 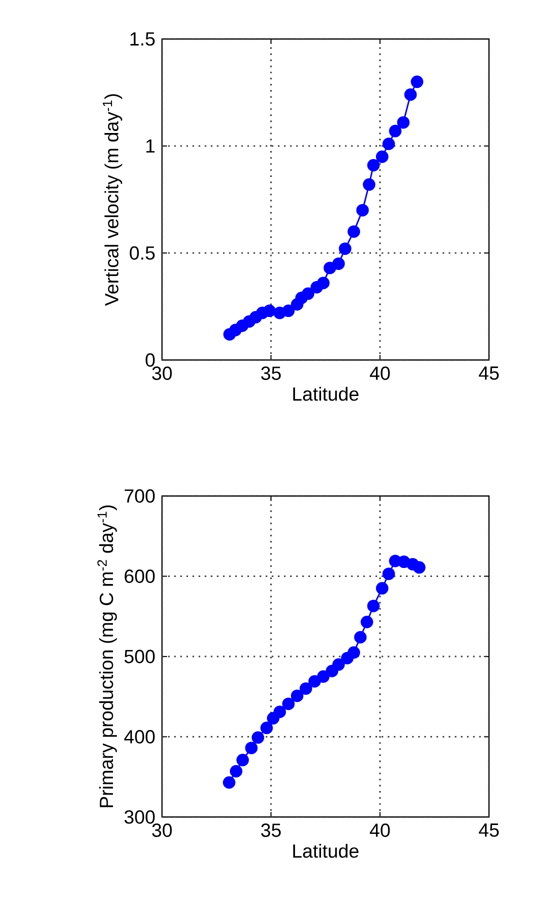 I want to click on y-tick-label: 0, so click(x=150, y=360).